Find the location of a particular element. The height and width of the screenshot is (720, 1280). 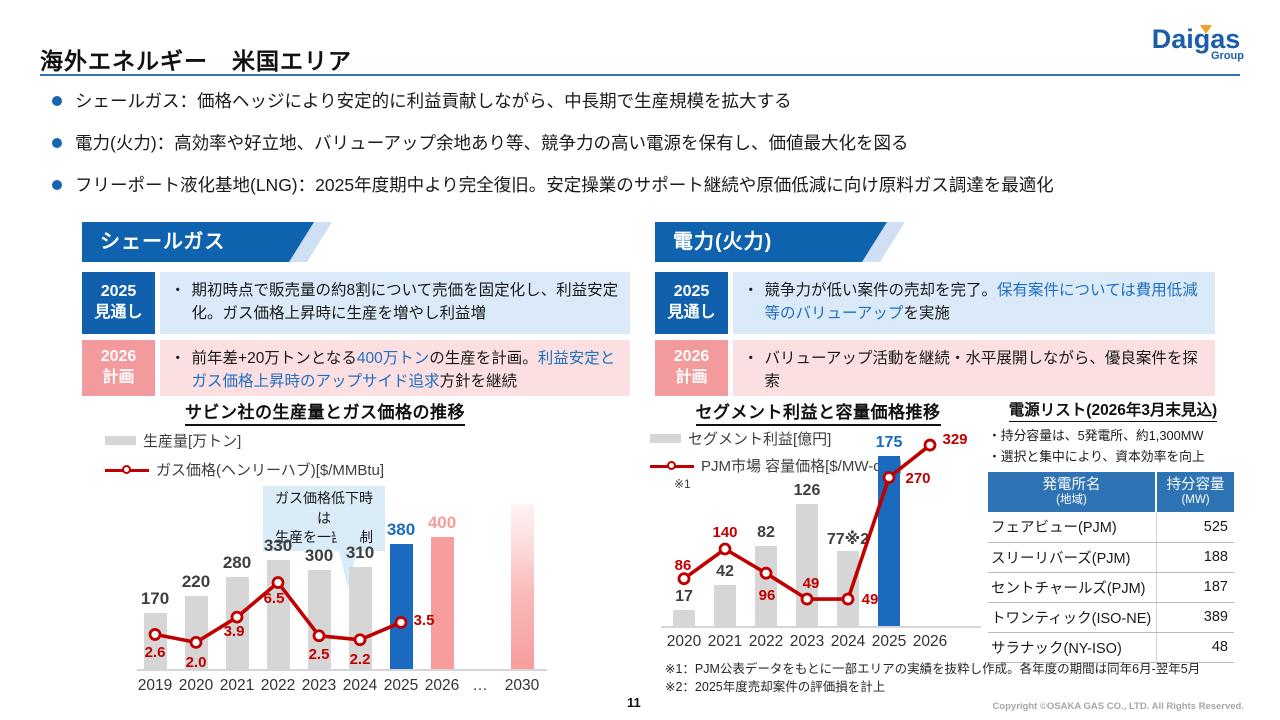

line-value-label: 270 is located at coordinates (918, 478).